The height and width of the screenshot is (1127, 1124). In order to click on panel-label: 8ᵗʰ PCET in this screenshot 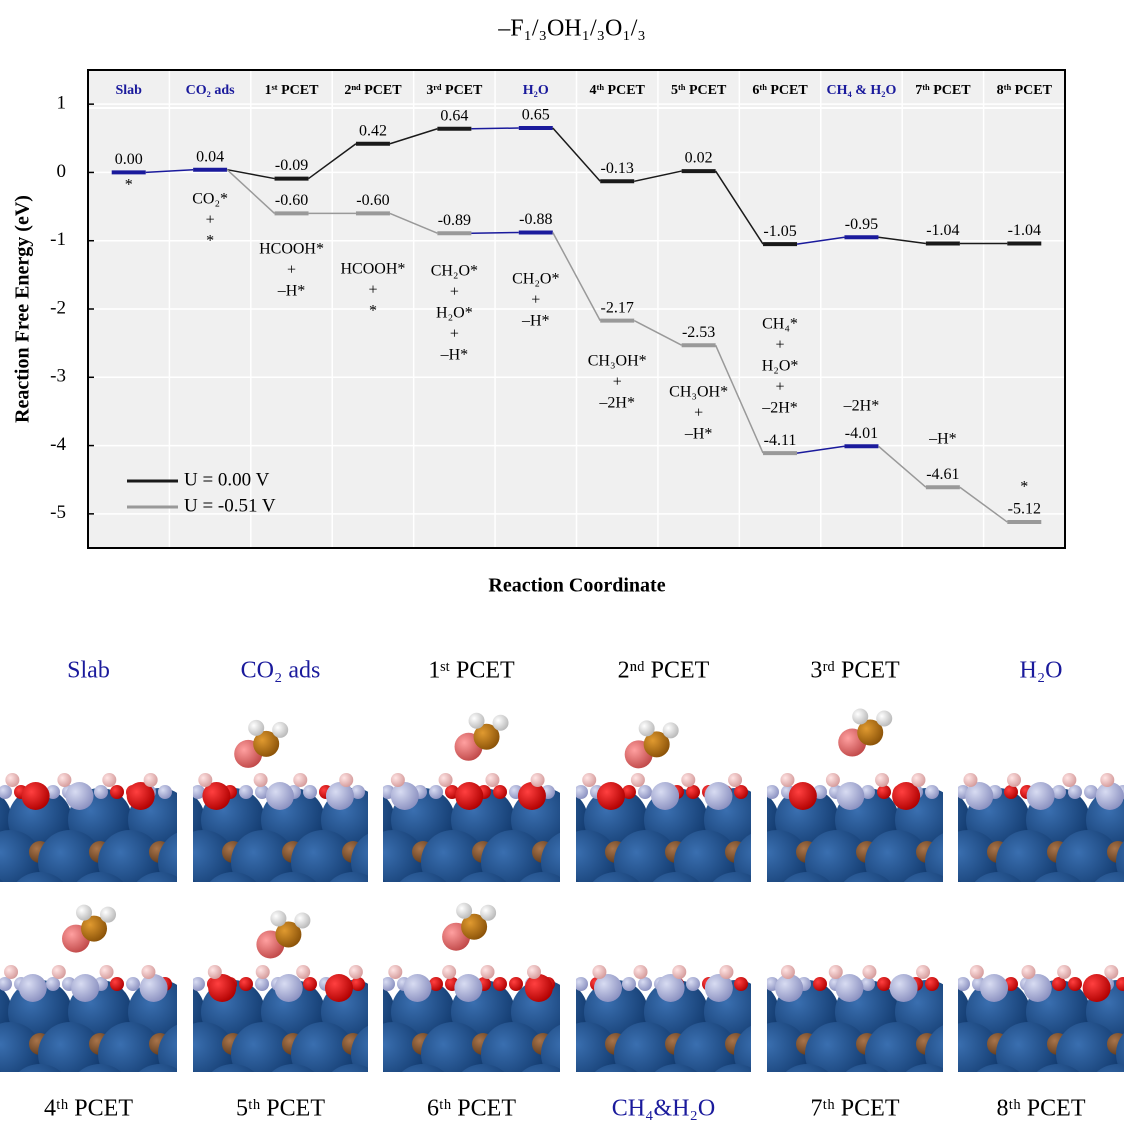, I will do `click(1041, 1109)`.